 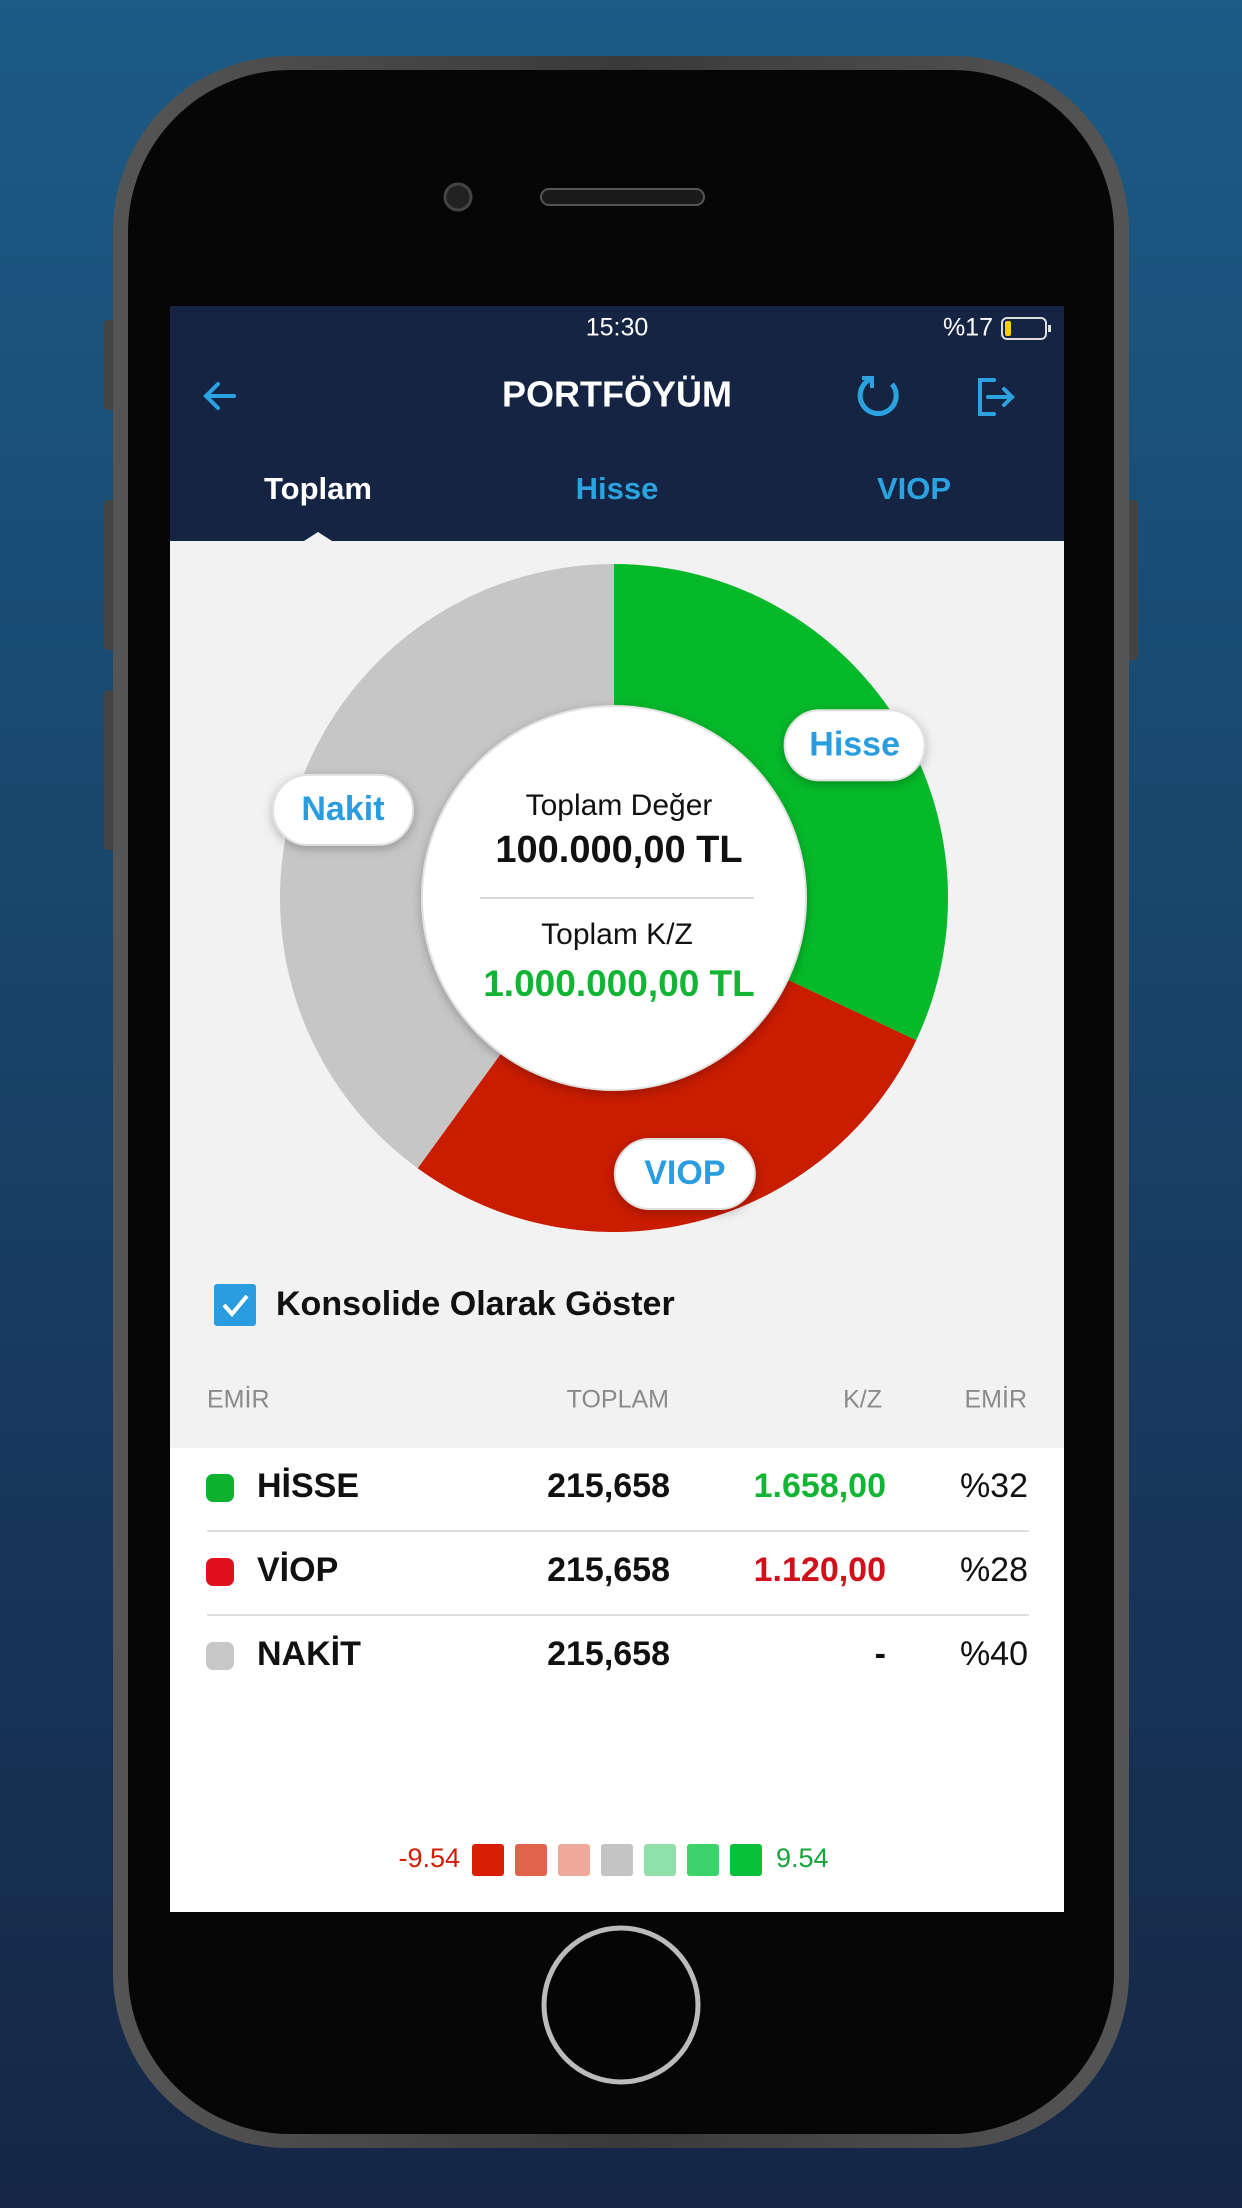 What do you see at coordinates (318, 536) in the screenshot?
I see `tab-indicator` at bounding box center [318, 536].